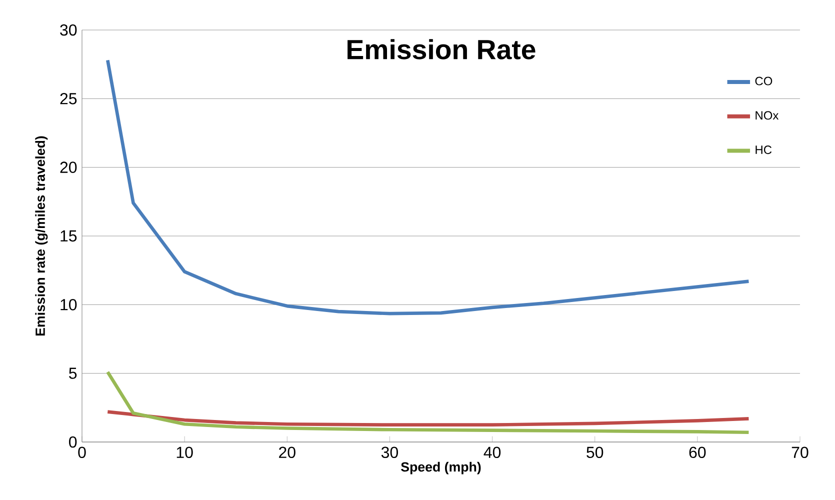 This screenshot has height=500, width=835. I want to click on y-tick-label: 10, so click(68, 304).